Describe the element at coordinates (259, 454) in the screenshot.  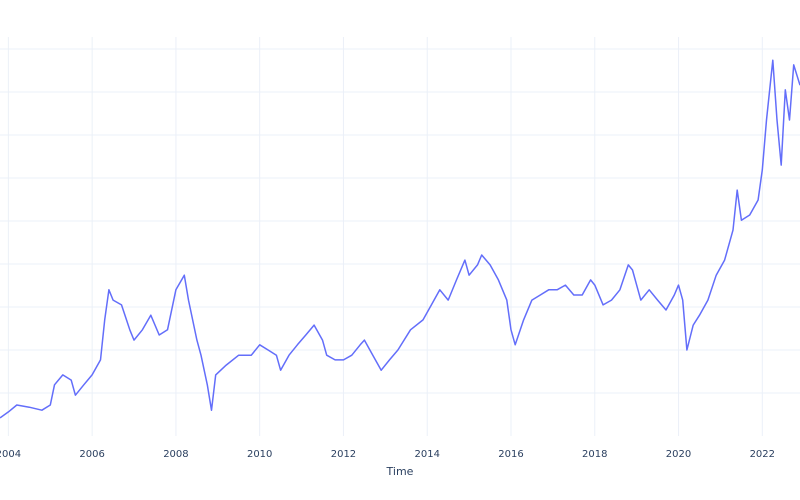
I see `x-tick-label: 2010` at that location.